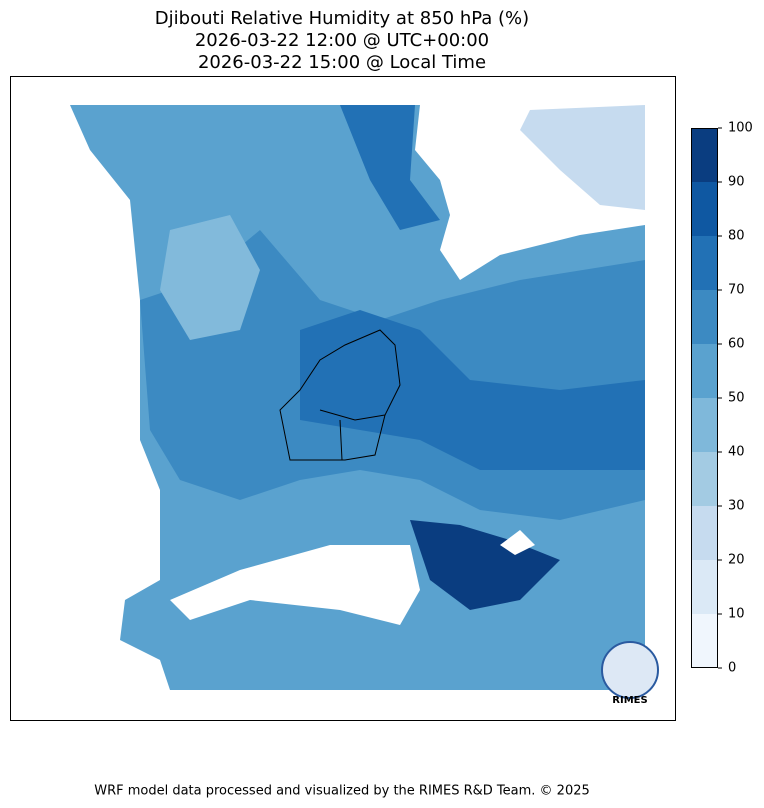  What do you see at coordinates (630, 670) in the screenshot?
I see `logo` at bounding box center [630, 670].